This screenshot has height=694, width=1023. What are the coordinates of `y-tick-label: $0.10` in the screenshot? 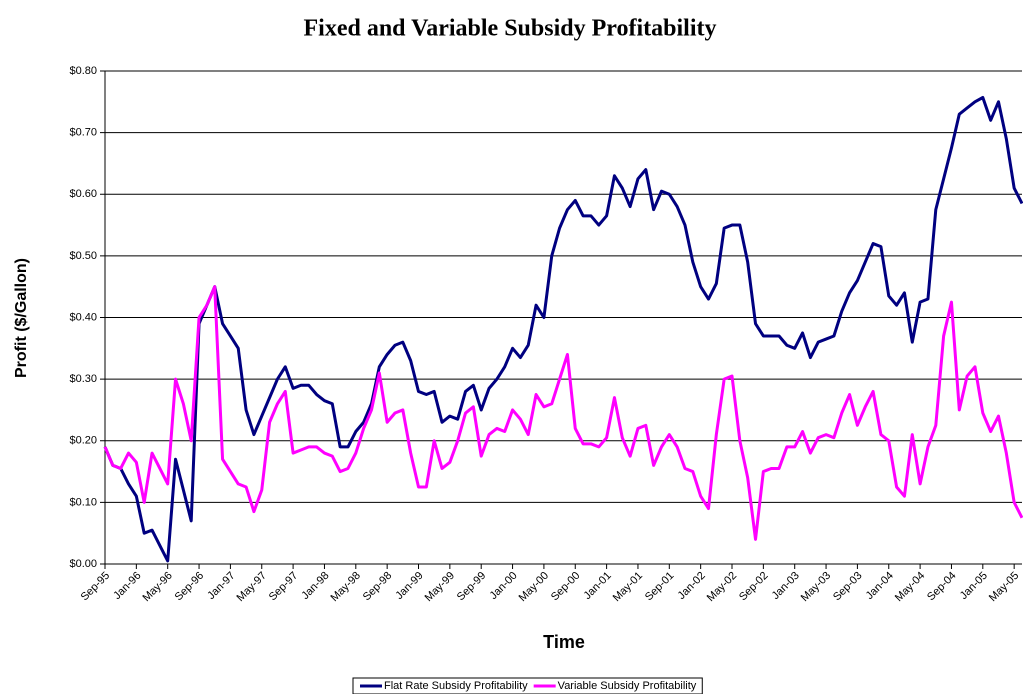 It's located at (83, 502).